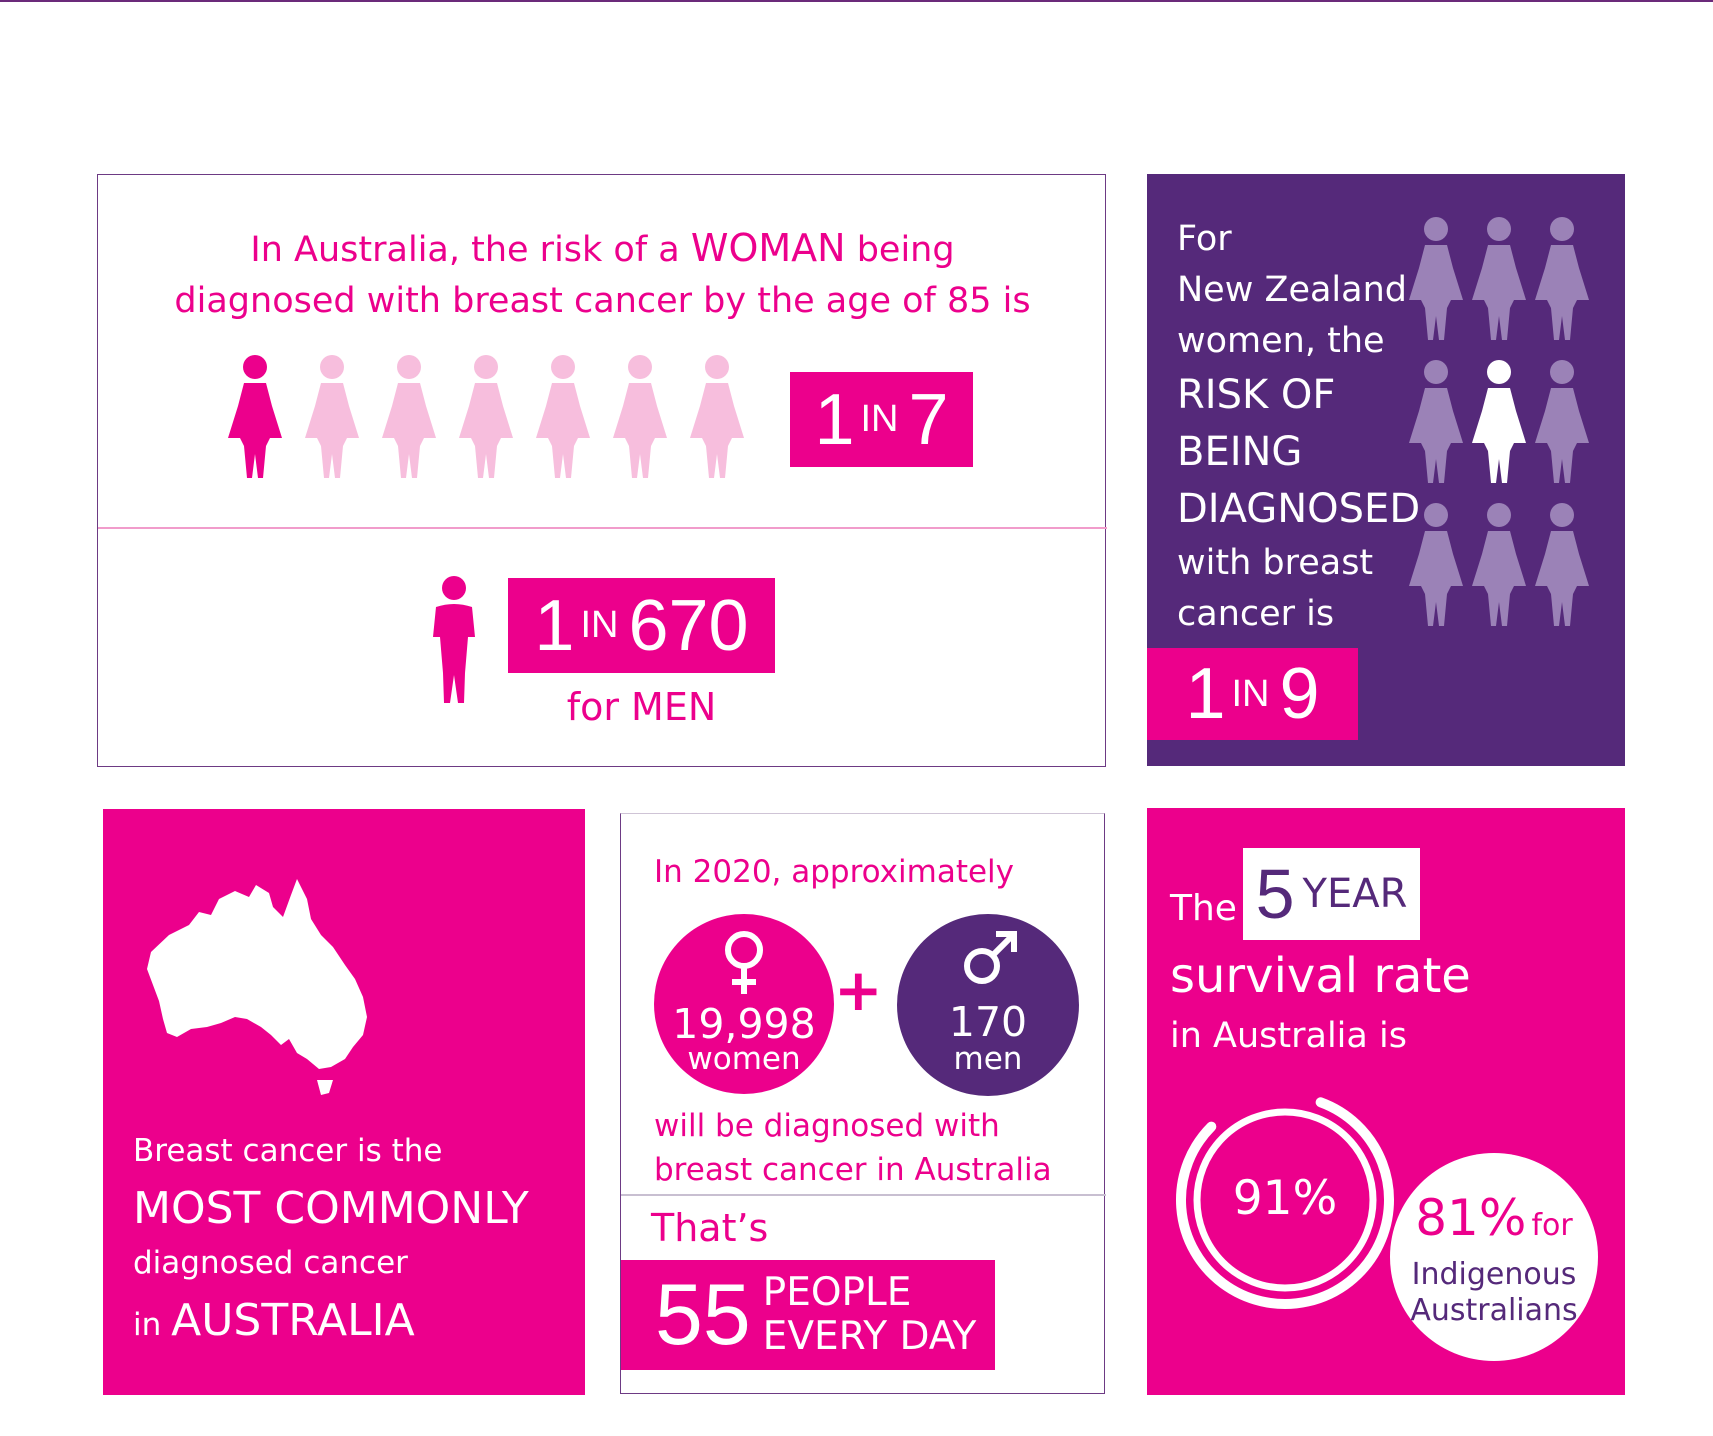  I want to click on mc-line4-pre: in, so click(152, 1325).